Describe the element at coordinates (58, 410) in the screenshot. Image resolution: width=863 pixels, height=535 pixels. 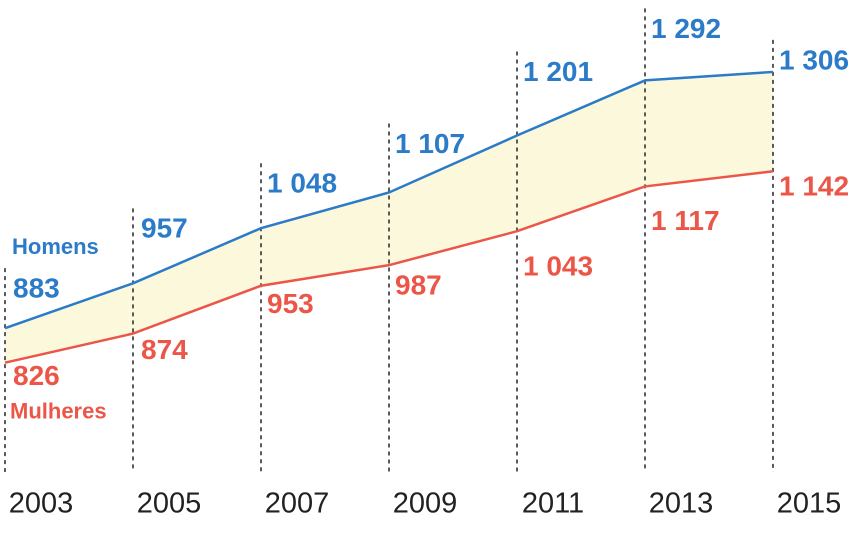
I see `legend-label: Mulheres` at that location.